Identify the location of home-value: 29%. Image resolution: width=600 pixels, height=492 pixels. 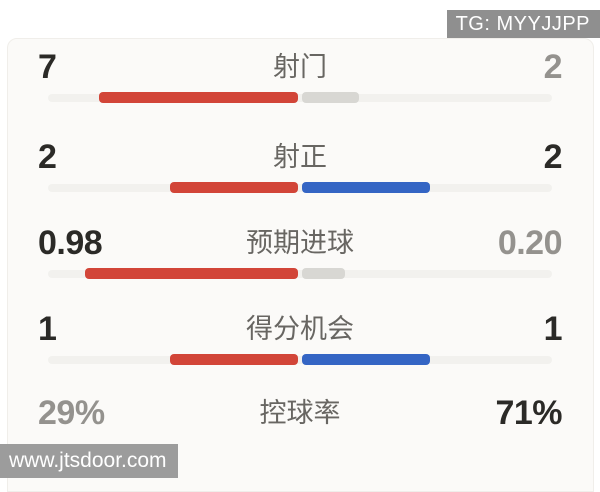
(71, 413).